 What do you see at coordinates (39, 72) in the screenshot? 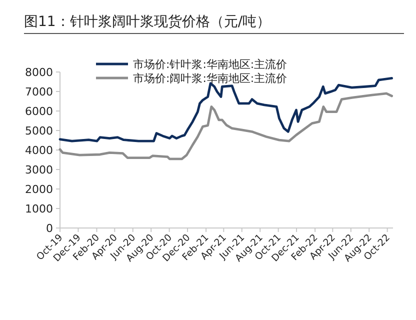
I see `y-tick-label: 8000` at bounding box center [39, 72].